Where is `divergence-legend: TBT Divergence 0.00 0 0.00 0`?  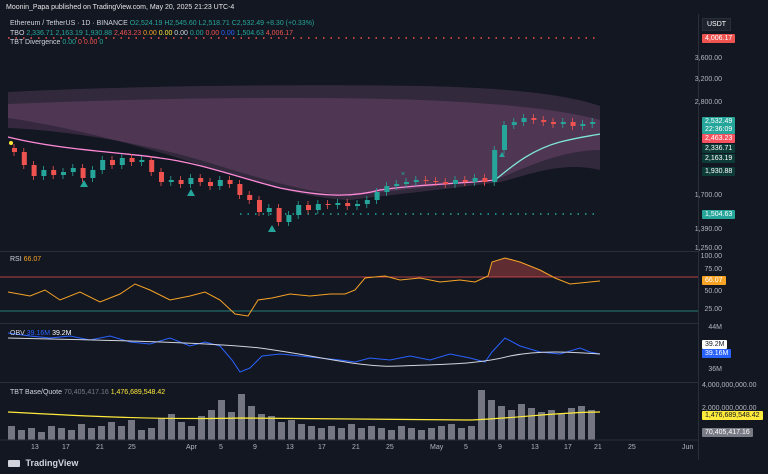
divergence-legend: TBT Divergence 0.00 0 0.00 0 is located at coordinates (56, 42).